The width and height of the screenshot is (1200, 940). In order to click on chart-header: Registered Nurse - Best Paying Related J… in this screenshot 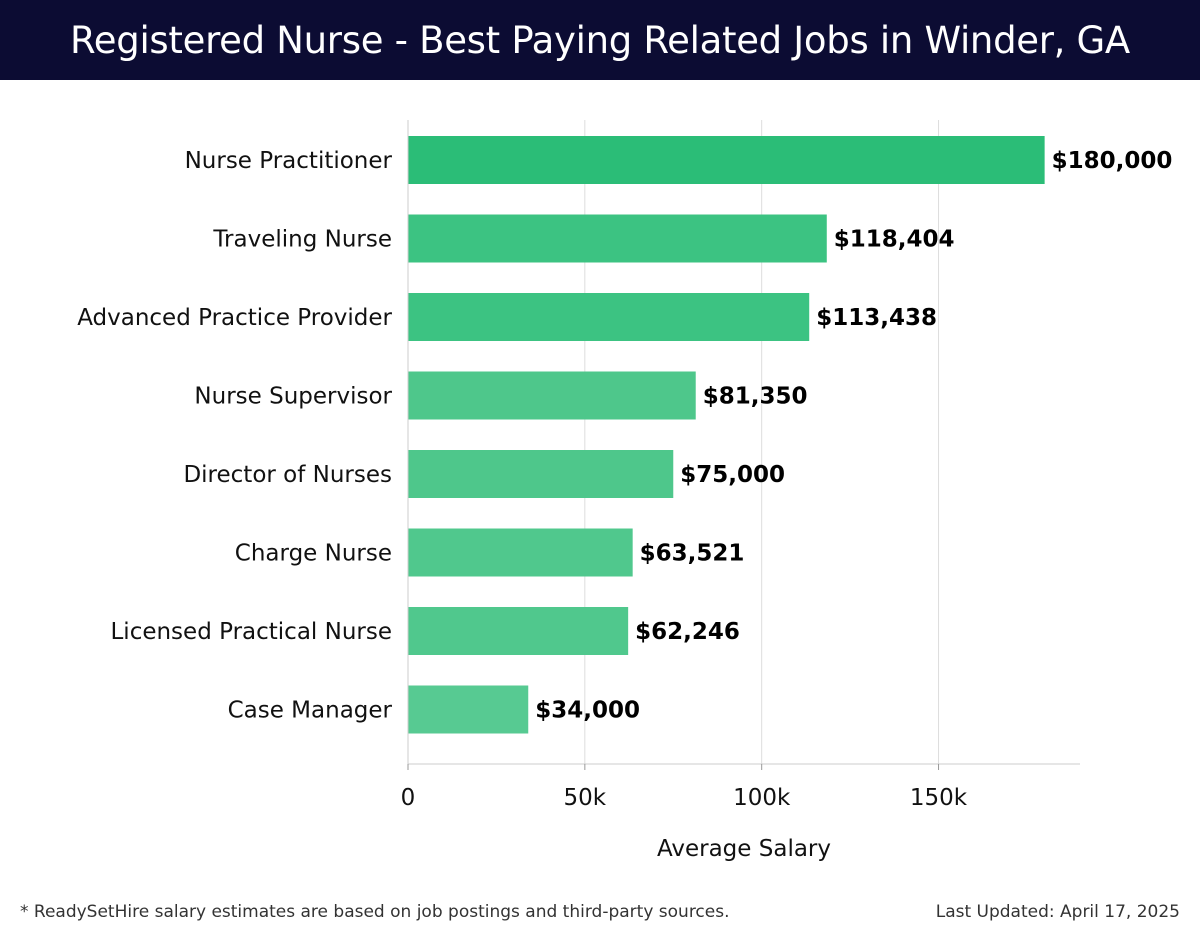, I will do `click(600, 40)`.